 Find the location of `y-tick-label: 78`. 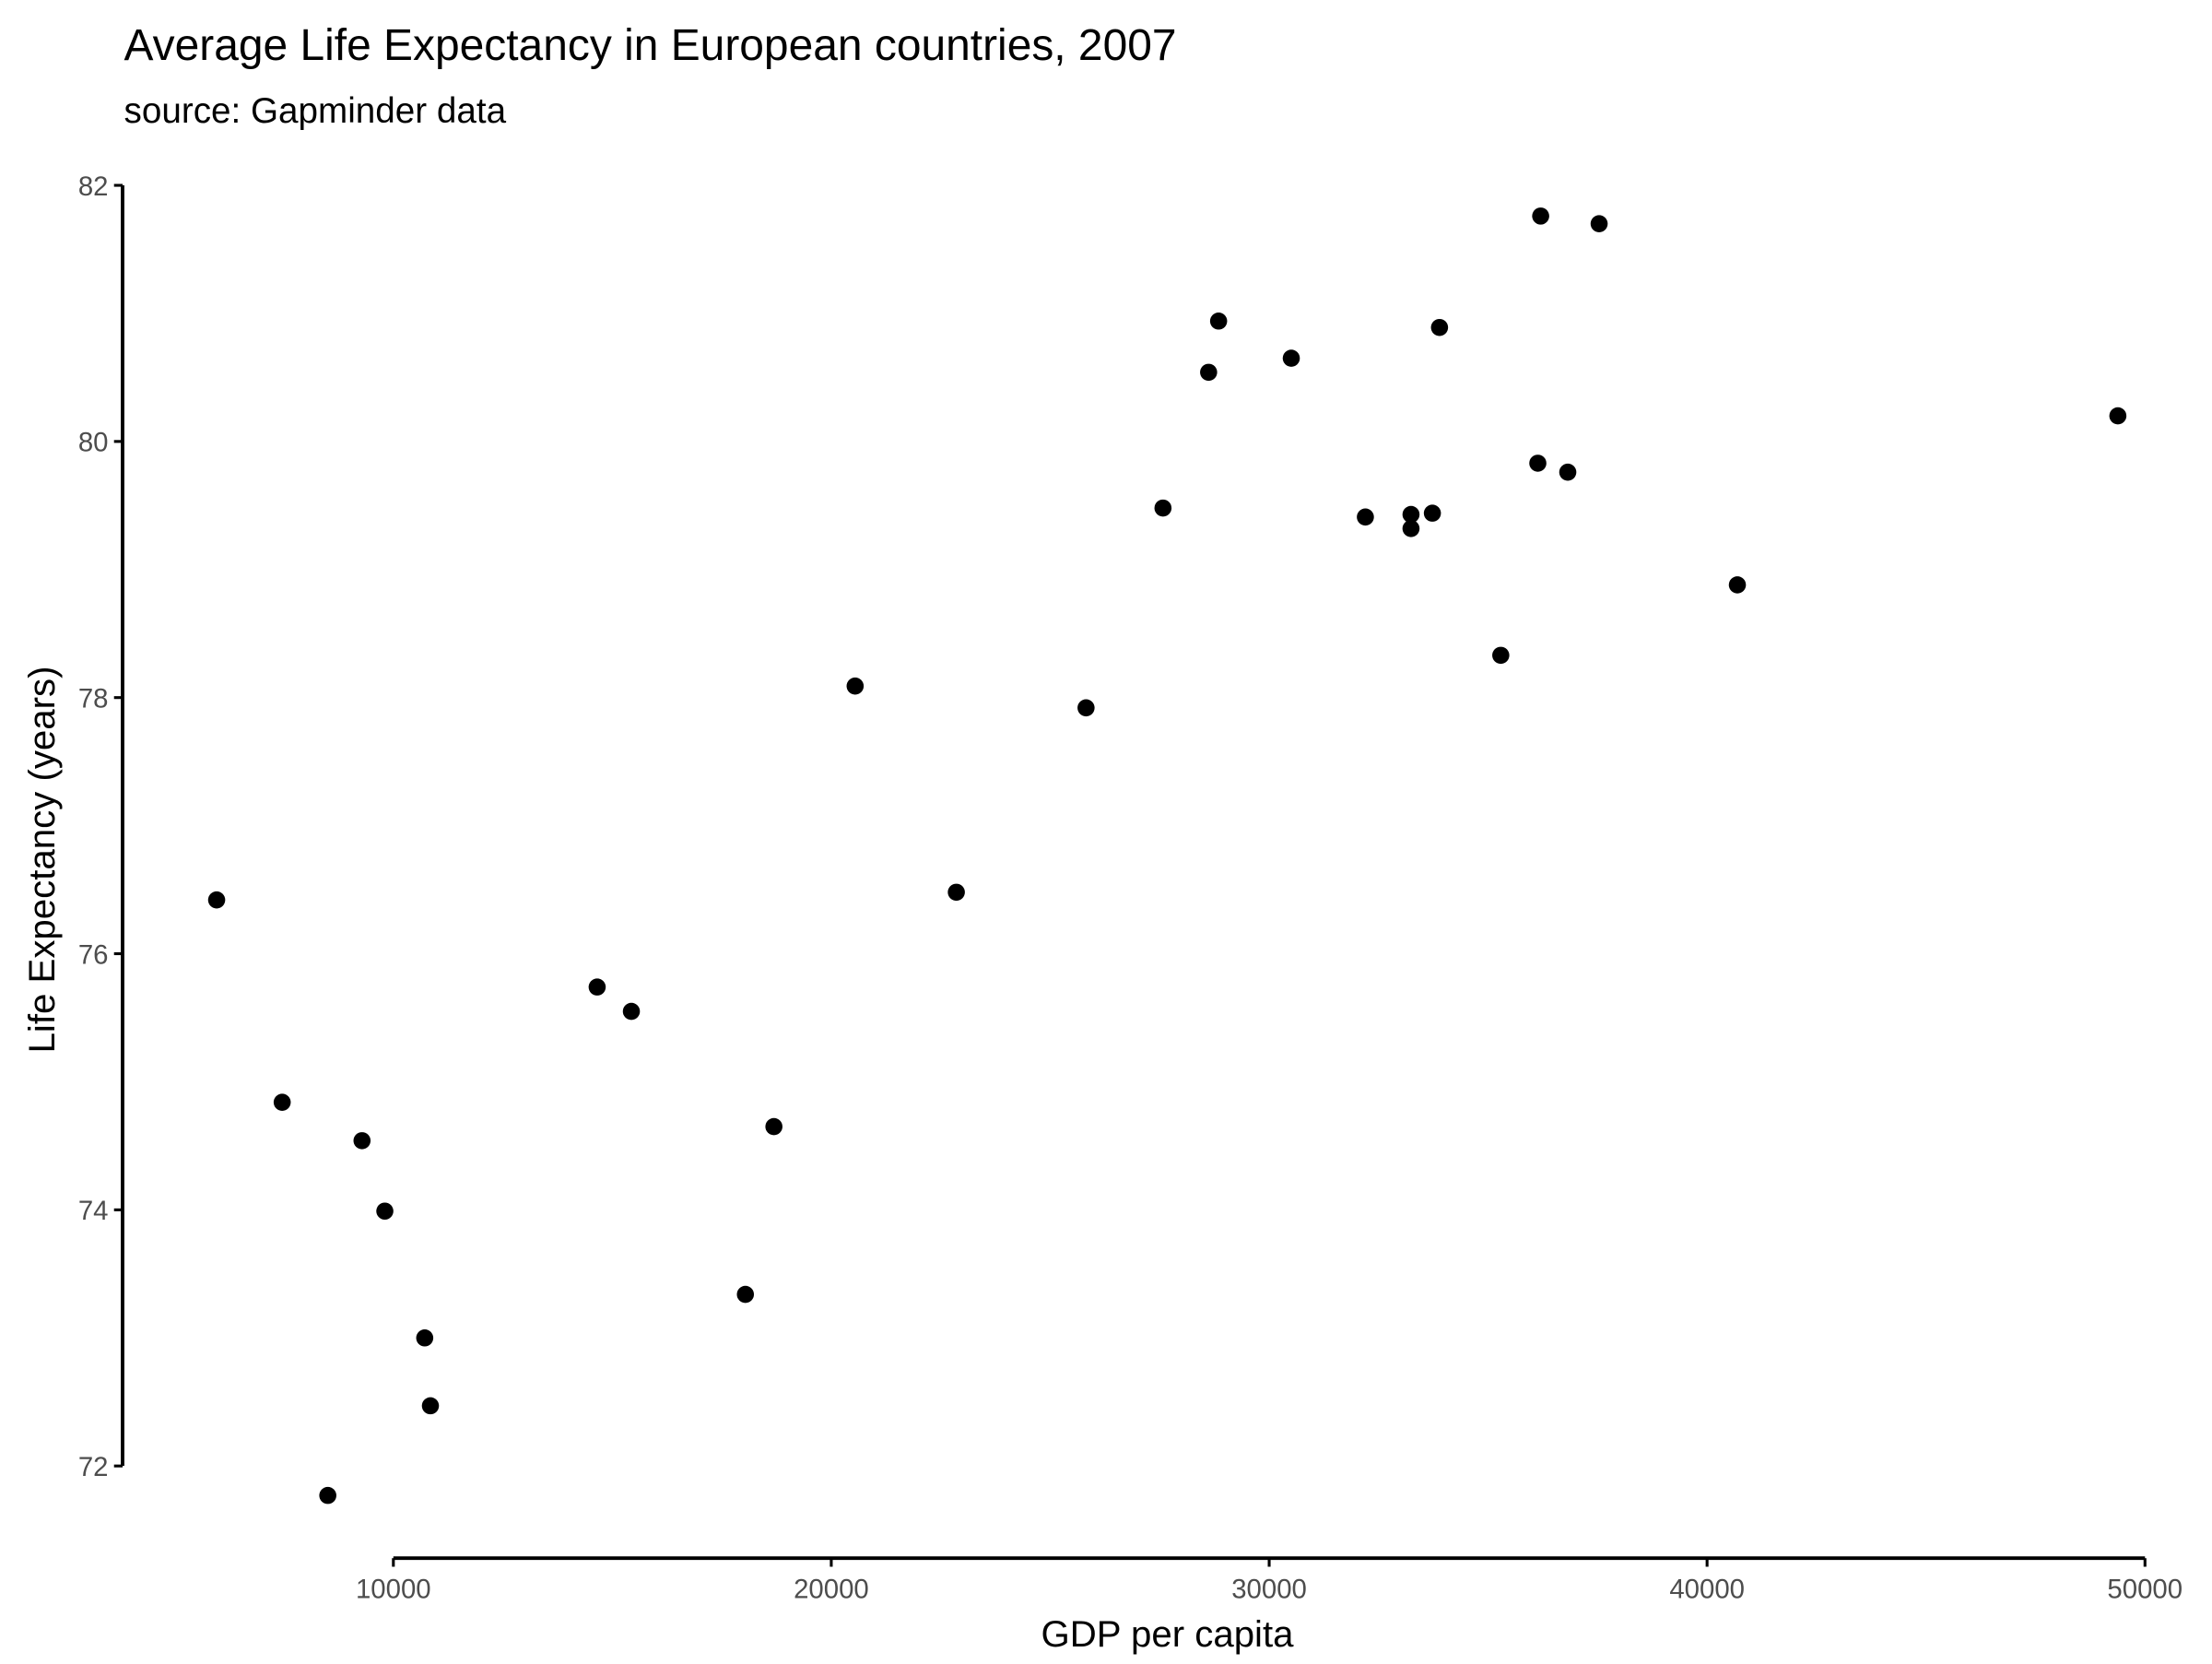

y-tick-label: 78 is located at coordinates (93, 699).